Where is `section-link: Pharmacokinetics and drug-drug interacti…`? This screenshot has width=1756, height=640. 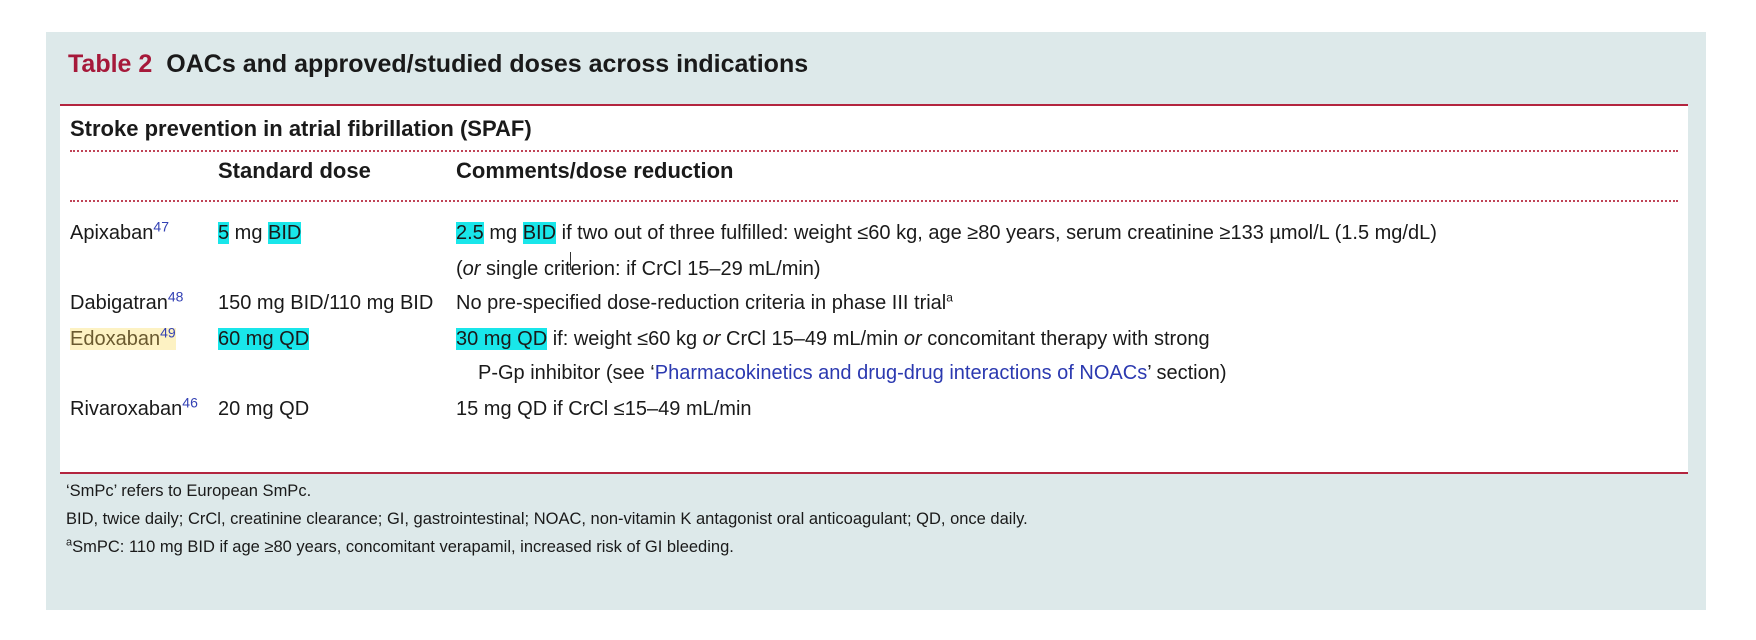
section-link: Pharmacokinetics and drug-drug interacti… is located at coordinates (901, 373).